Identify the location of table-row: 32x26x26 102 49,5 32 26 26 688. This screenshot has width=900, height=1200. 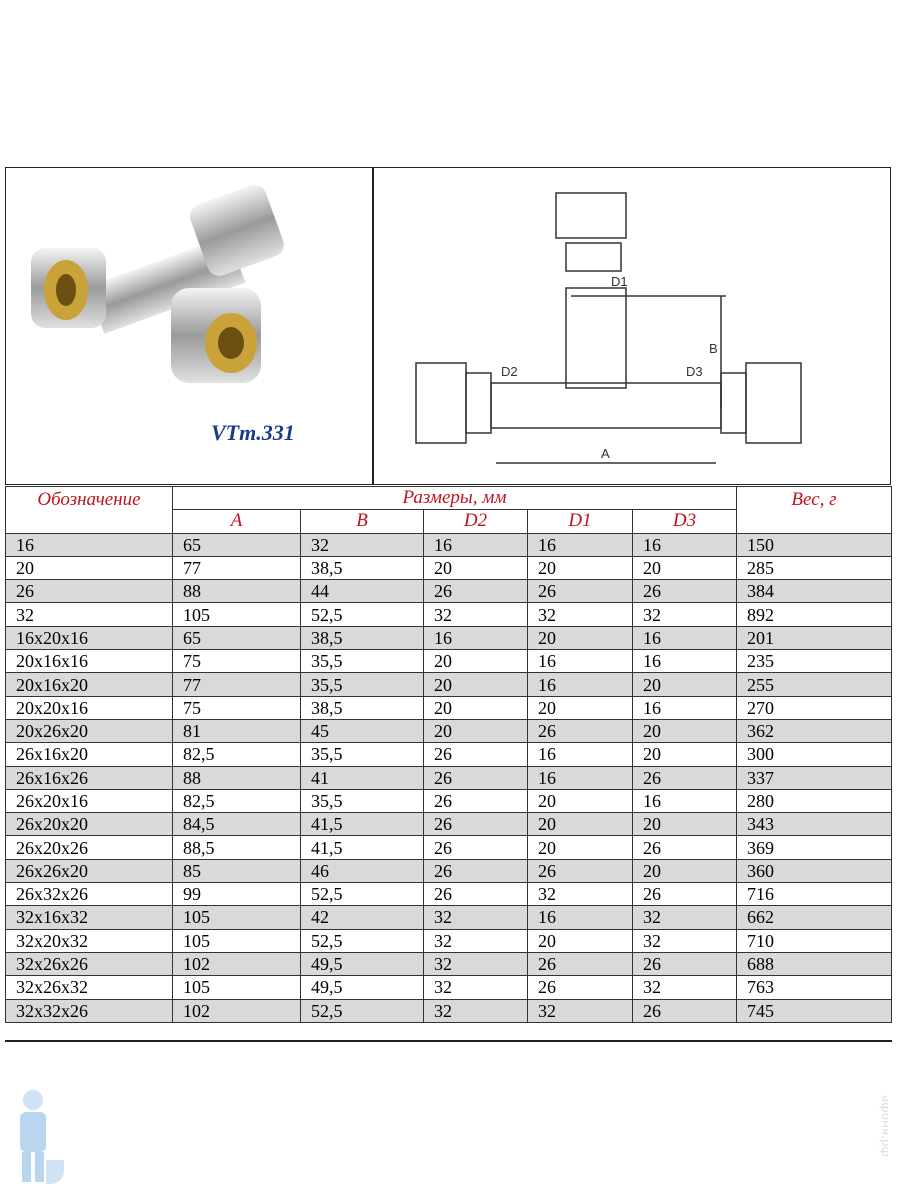
(448, 964).